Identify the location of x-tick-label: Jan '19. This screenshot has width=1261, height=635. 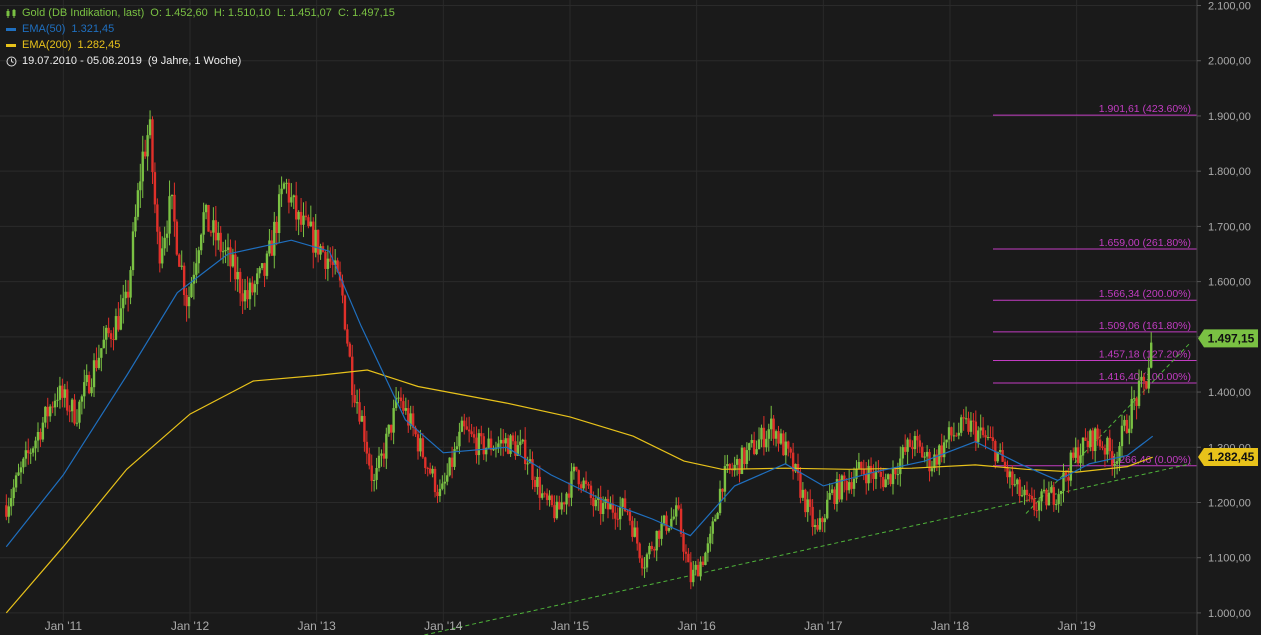
(1077, 626).